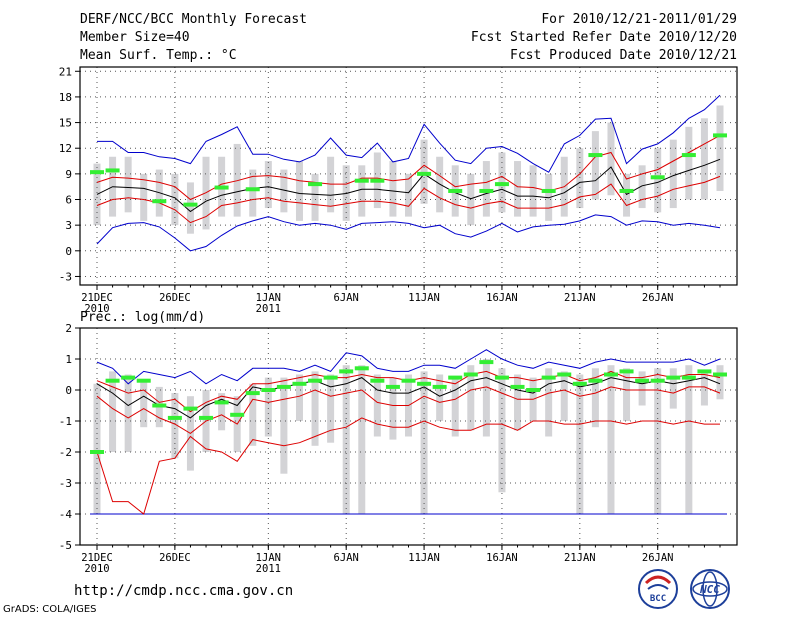 The image size is (800, 618). What do you see at coordinates (97, 298) in the screenshot?
I see `x-tick-label-0-0-0: 21DEC` at bounding box center [97, 298].